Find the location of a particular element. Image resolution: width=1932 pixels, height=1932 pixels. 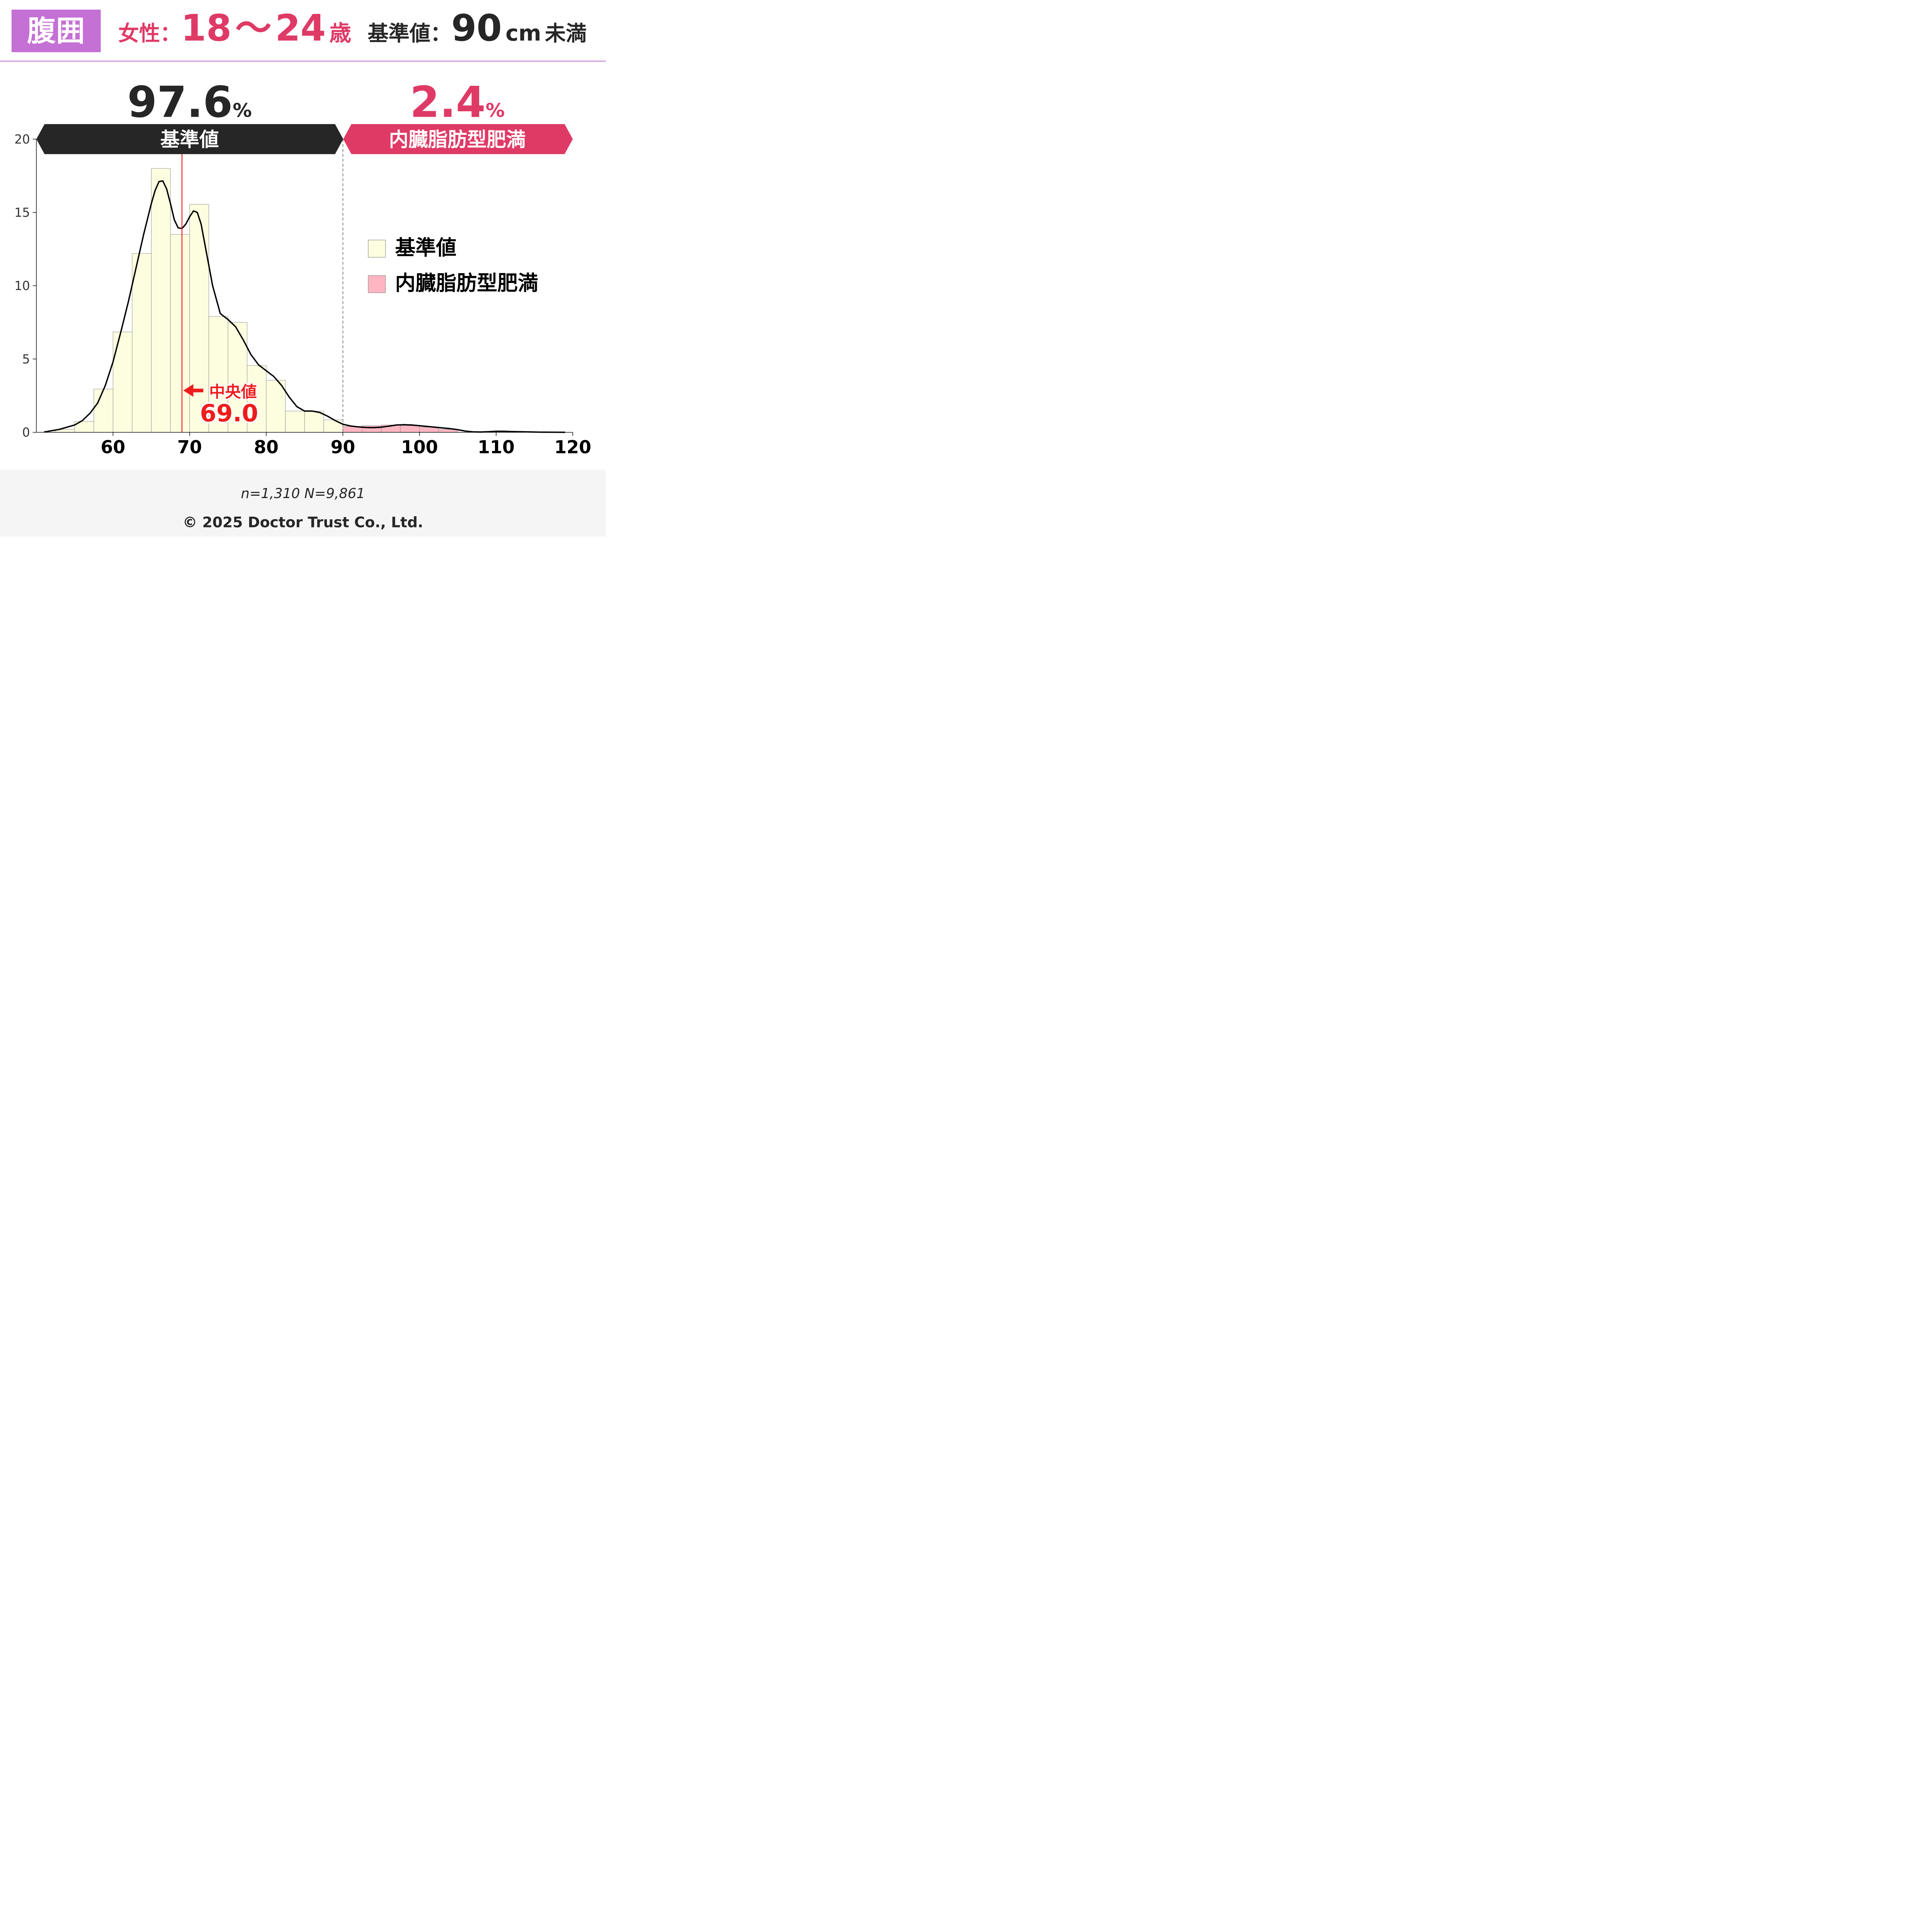

x-tick-label: 110 is located at coordinates (496, 447).